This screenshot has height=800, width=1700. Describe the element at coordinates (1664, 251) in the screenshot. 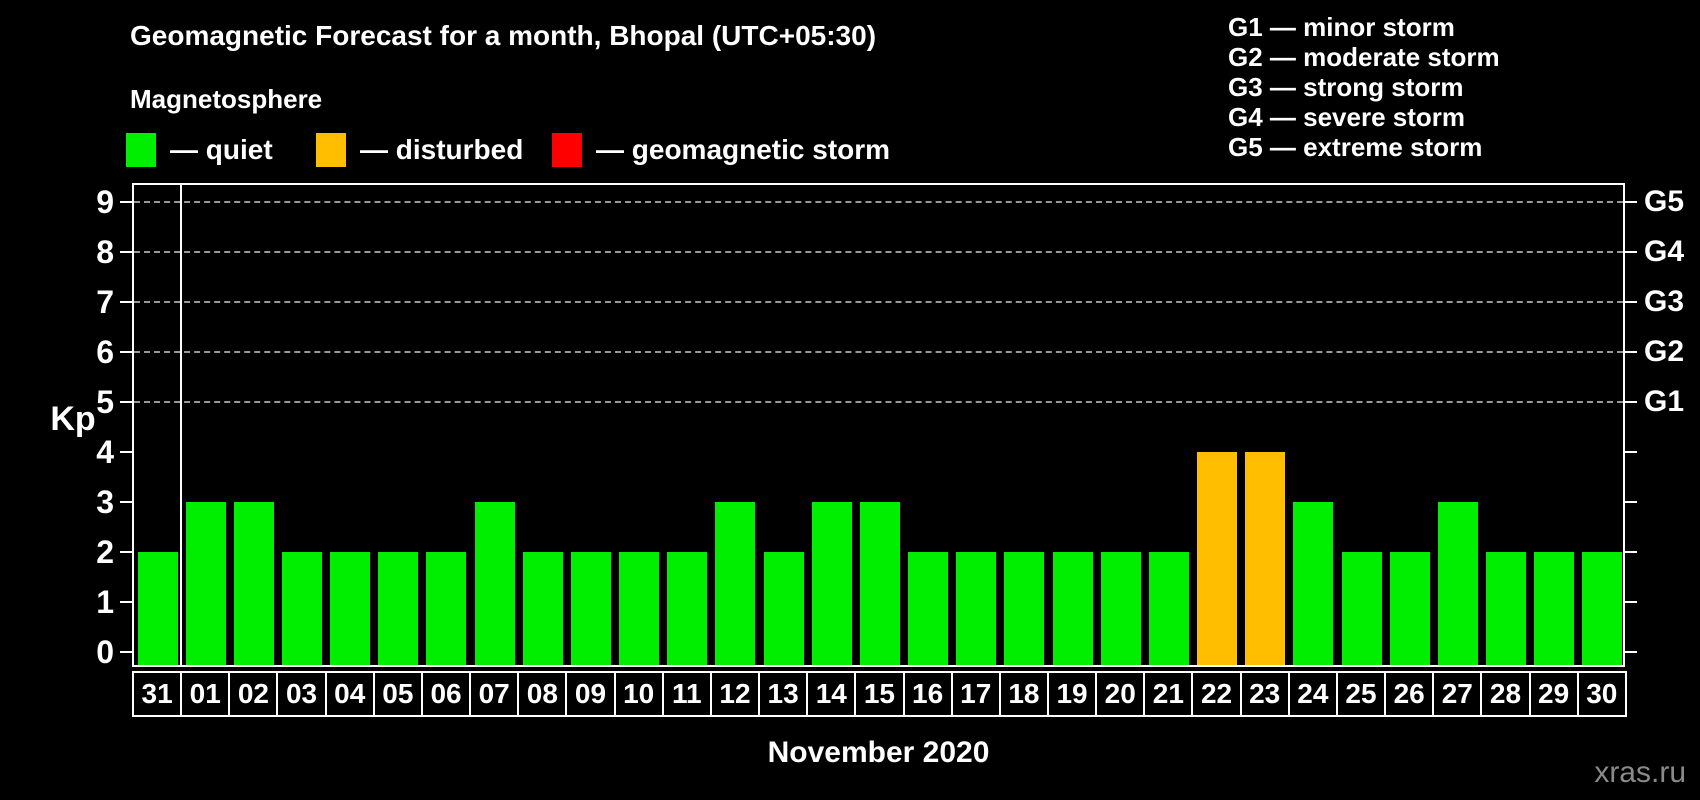

I see `g-axis-label-g4: G4` at that location.